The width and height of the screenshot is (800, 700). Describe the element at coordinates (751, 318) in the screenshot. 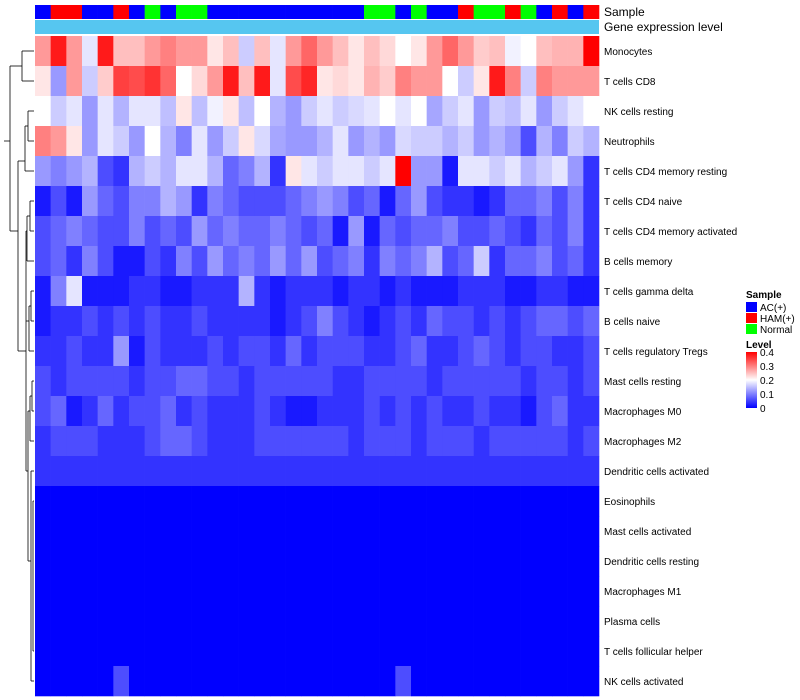

I see `sample-legend-swatch` at that location.